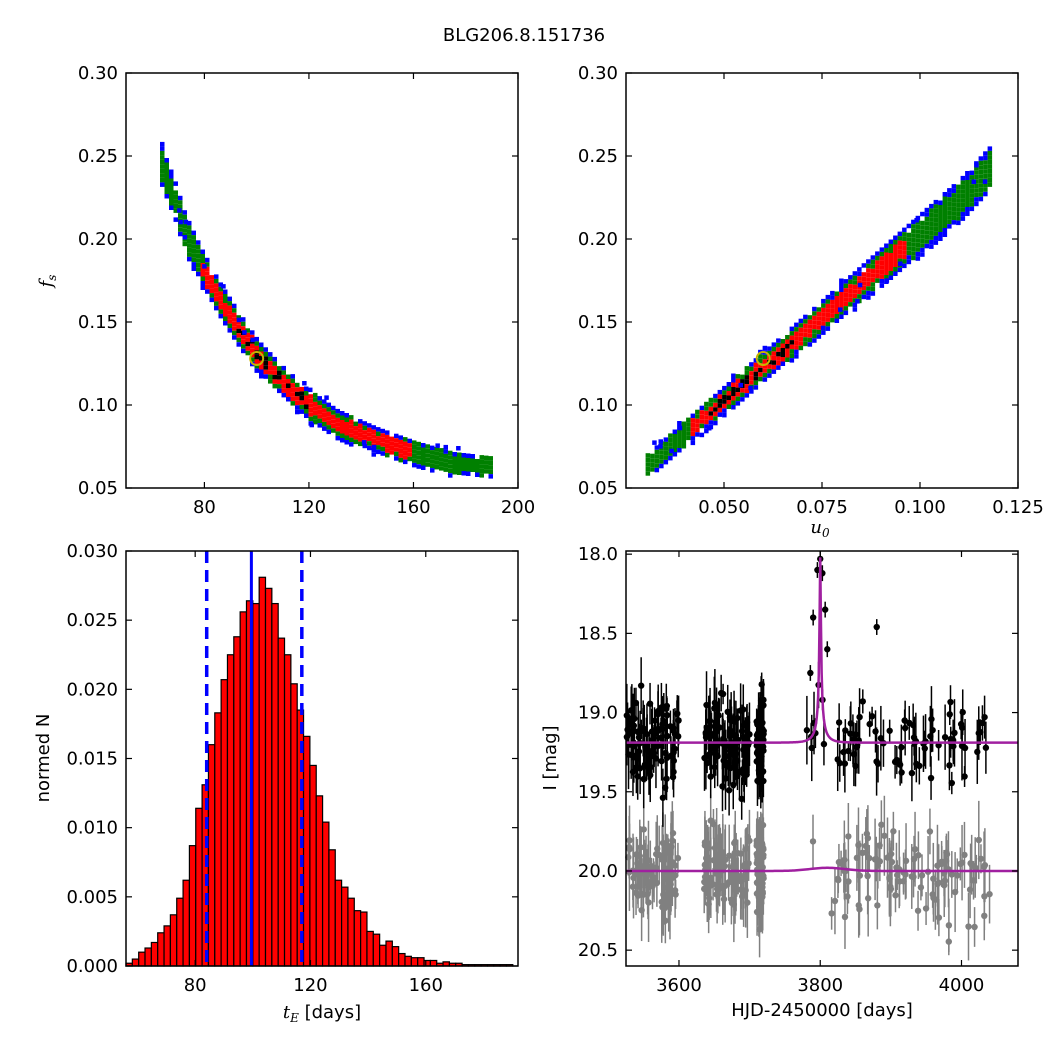 Image resolution: width=1050 pixels, height=1050 pixels. What do you see at coordinates (92, 966) in the screenshot?
I see `y-tick-label: 0.000` at bounding box center [92, 966].